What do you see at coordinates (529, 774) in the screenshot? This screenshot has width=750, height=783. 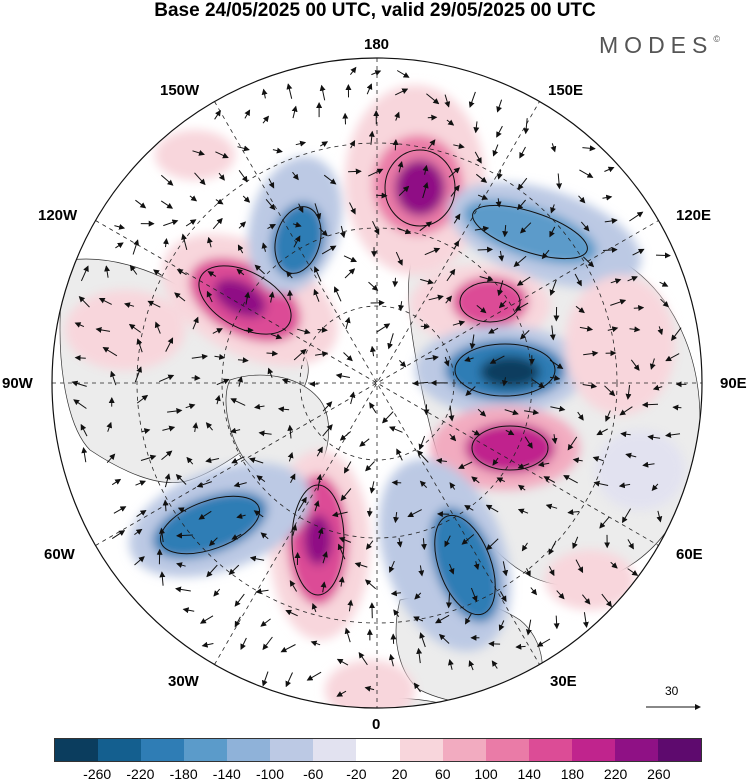 I see `colorbar-tick-label: 140` at bounding box center [529, 774].